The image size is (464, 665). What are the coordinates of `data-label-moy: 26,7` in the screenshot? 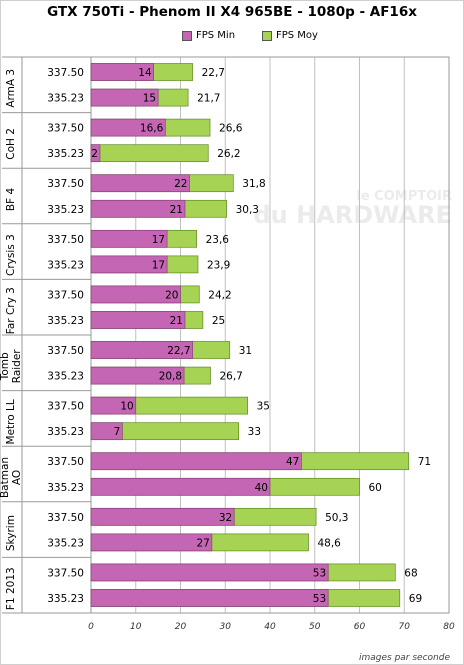 It's located at (230, 377).